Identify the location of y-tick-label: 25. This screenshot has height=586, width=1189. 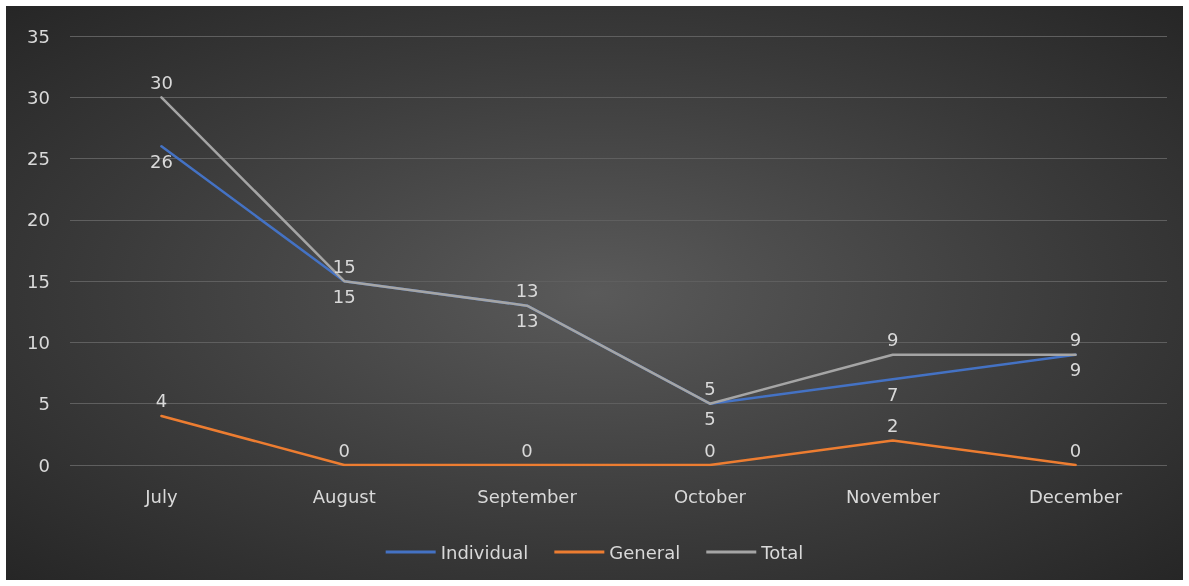
(38, 159).